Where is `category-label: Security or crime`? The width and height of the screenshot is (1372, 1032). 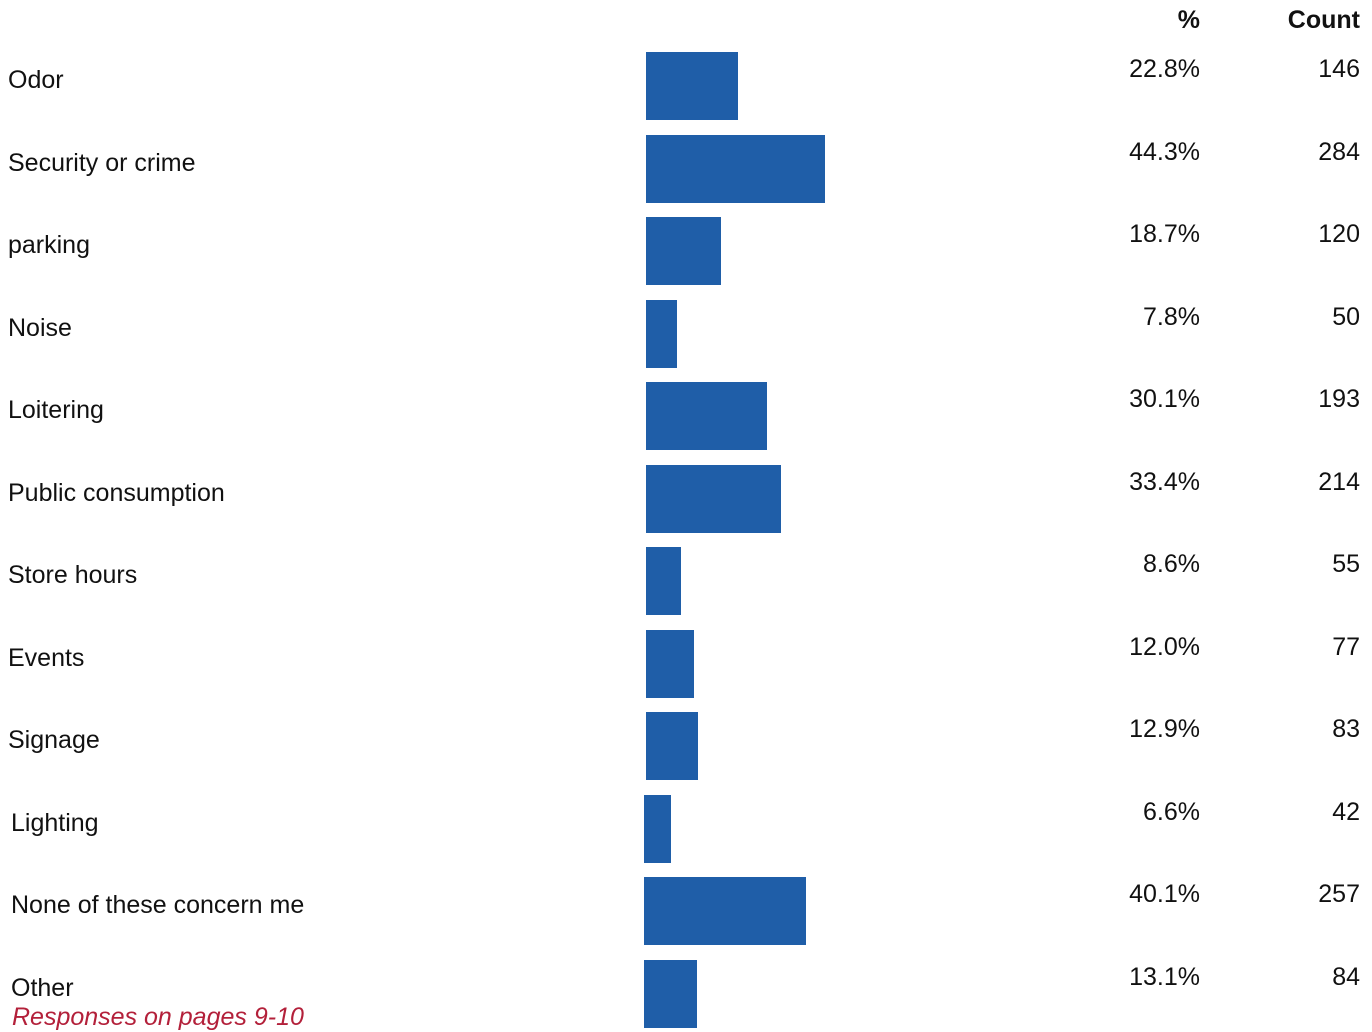 category-label: Security or crime is located at coordinates (102, 162).